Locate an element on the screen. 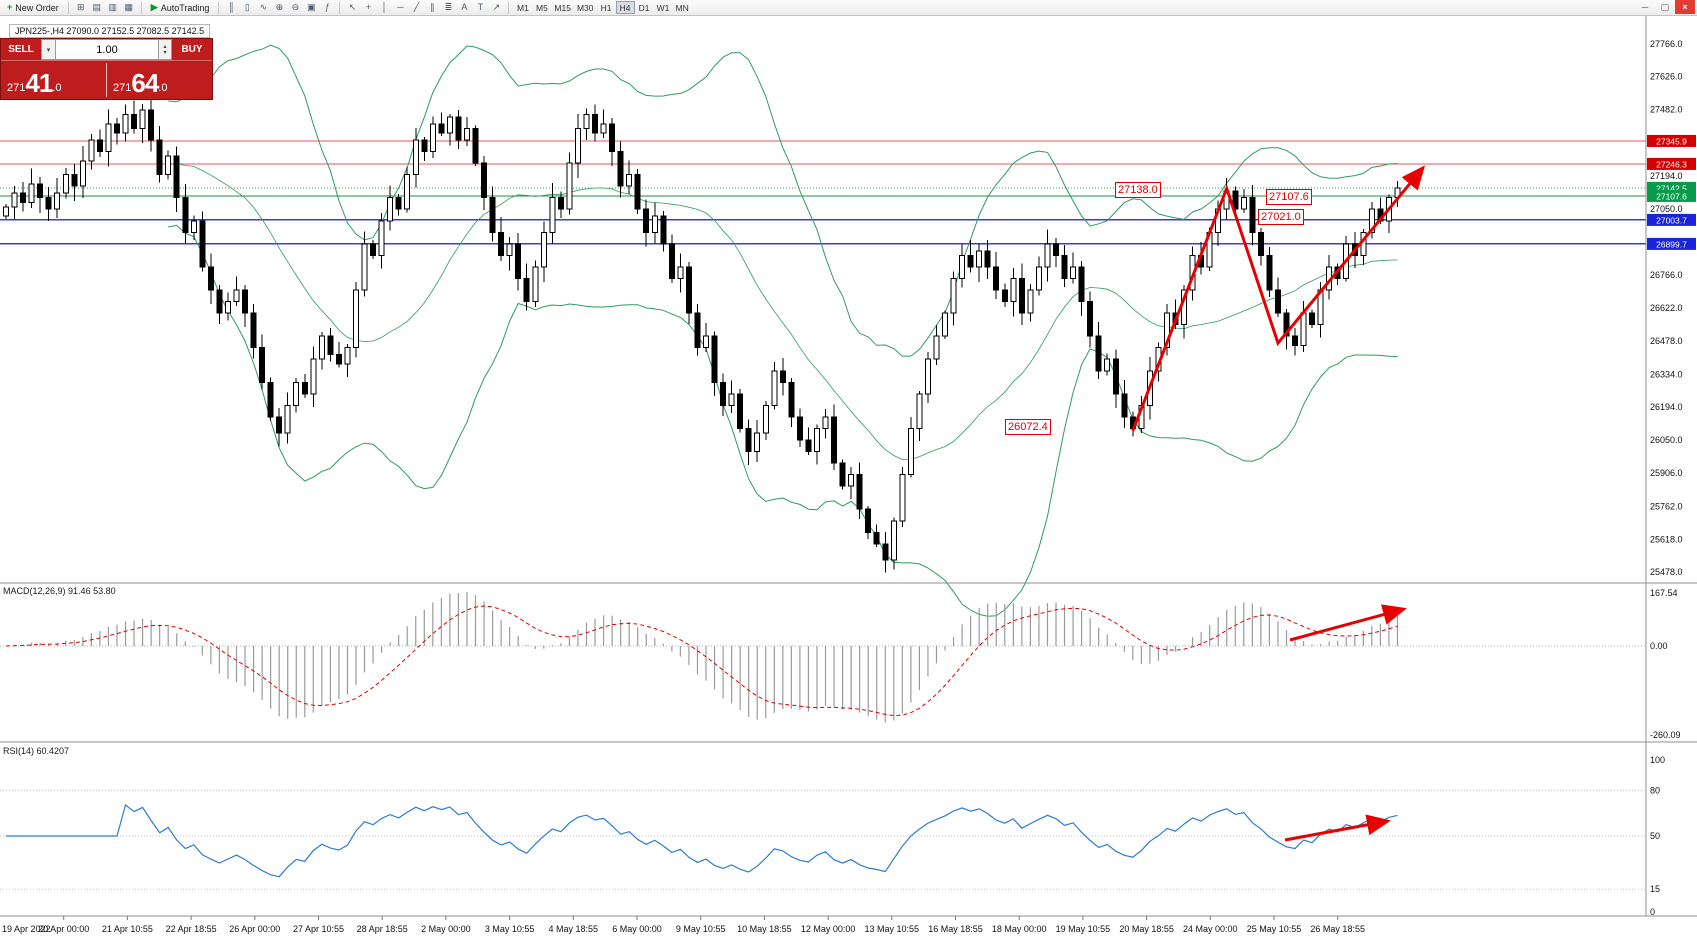 The height and width of the screenshot is (939, 1697). timeframe-m5-button: M5 is located at coordinates (541, 7).